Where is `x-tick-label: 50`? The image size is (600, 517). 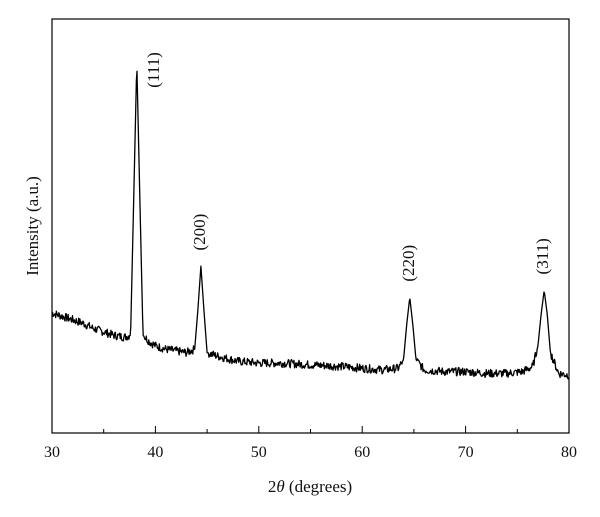 x-tick-label: 50 is located at coordinates (259, 452).